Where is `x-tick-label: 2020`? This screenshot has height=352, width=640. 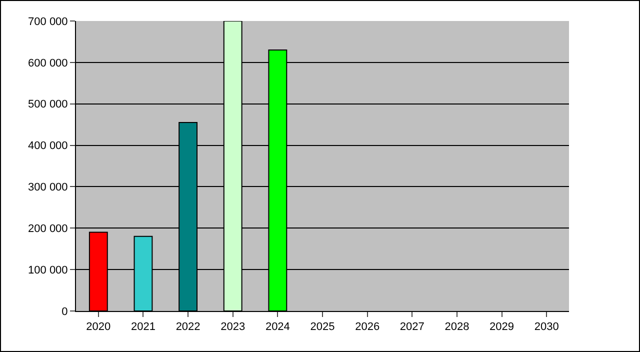
x-tick-label: 2020 is located at coordinates (98, 327).